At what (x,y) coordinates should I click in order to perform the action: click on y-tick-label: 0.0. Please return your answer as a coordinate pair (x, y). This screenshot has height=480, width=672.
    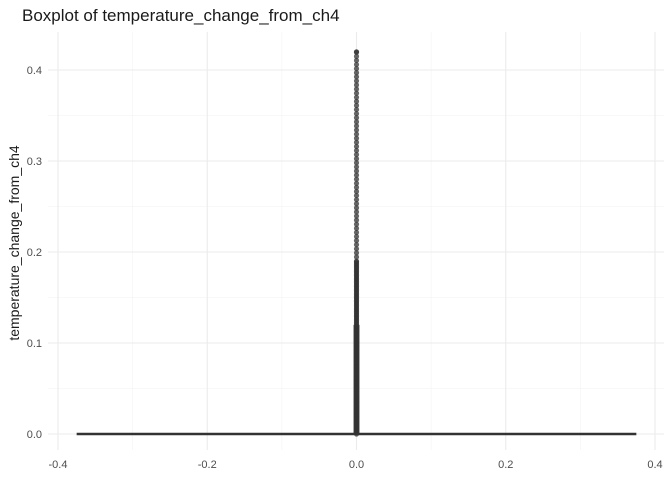
    Looking at the image, I should click on (34, 435).